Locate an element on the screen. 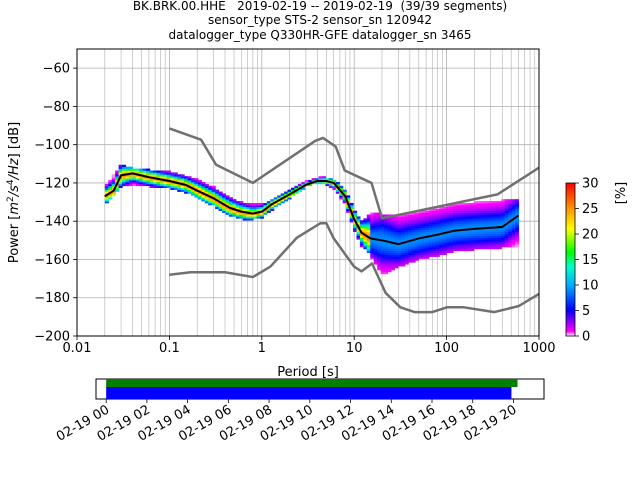  chart-title-line-2: sensor_type STS-2 sensor_sn 120942 is located at coordinates (320, 20).